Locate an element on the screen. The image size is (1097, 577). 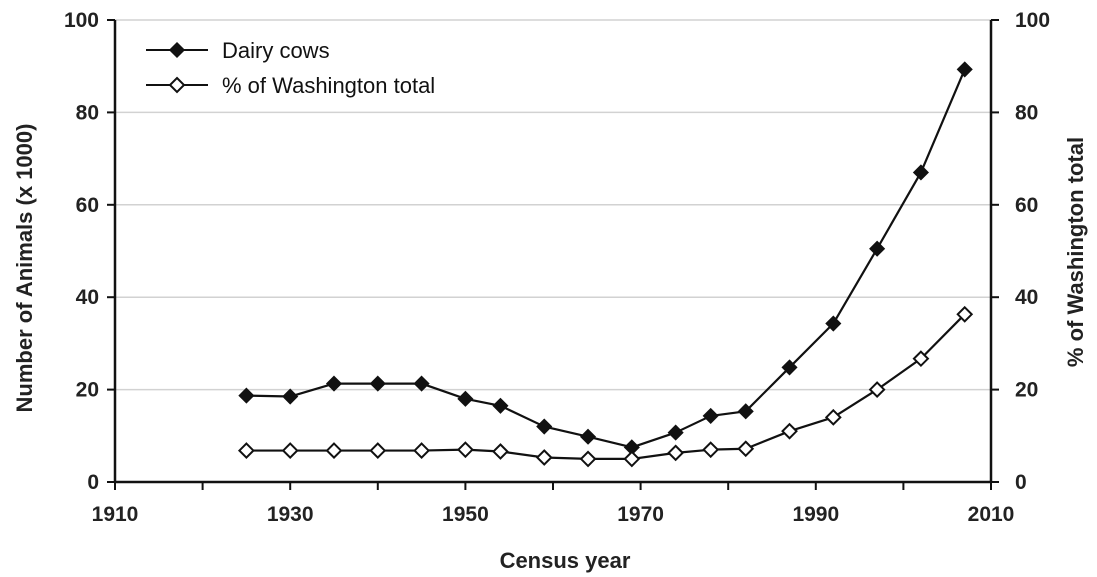
legend-label-washington-total: % of Washington total is located at coordinates (328, 85).